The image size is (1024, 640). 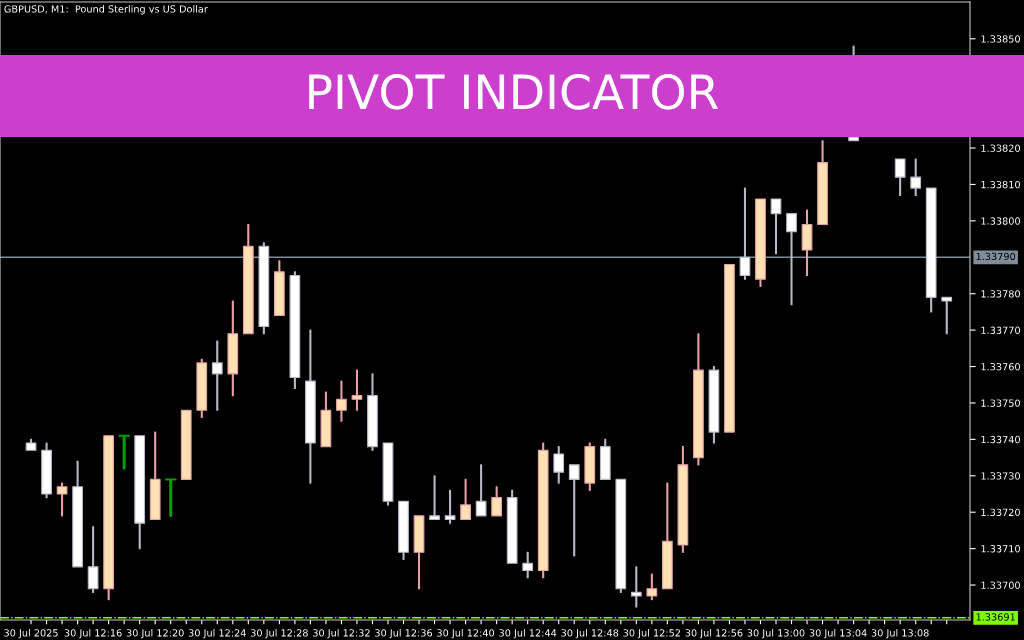 What do you see at coordinates (31, 634) in the screenshot?
I see `x-tick-label: 30 Jul 2025` at bounding box center [31, 634].